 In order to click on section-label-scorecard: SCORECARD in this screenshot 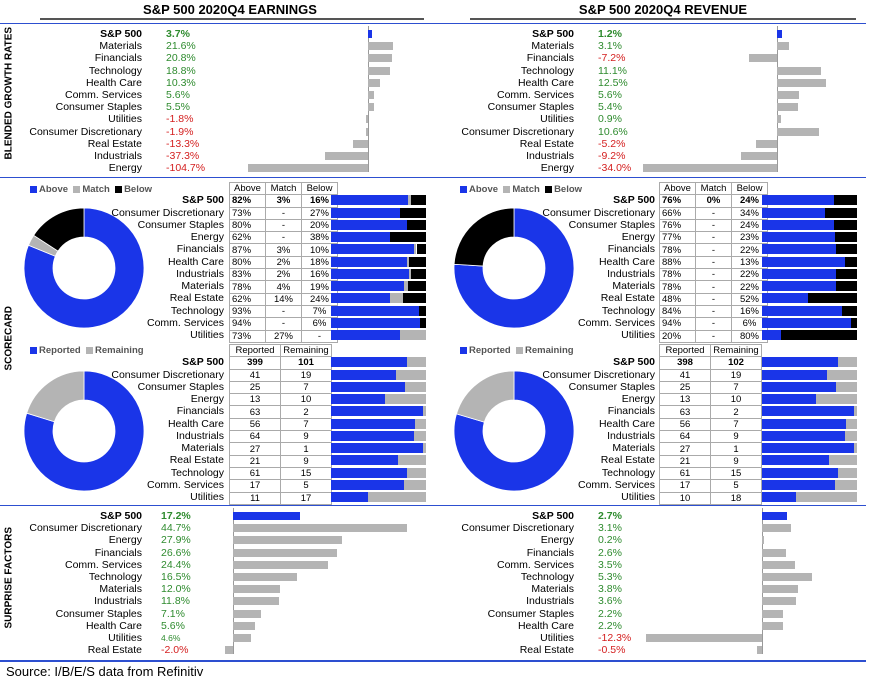, I will do `click(9, 338)`.